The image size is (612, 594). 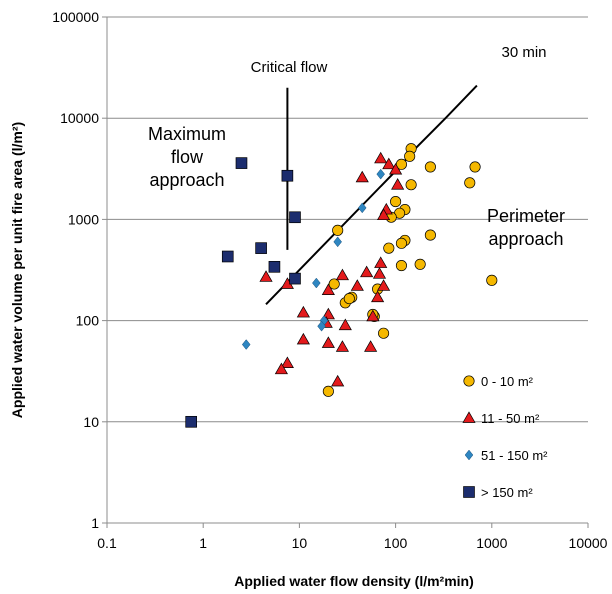 I want to click on annotation-thirty-line: 30 min, so click(x=523, y=52).